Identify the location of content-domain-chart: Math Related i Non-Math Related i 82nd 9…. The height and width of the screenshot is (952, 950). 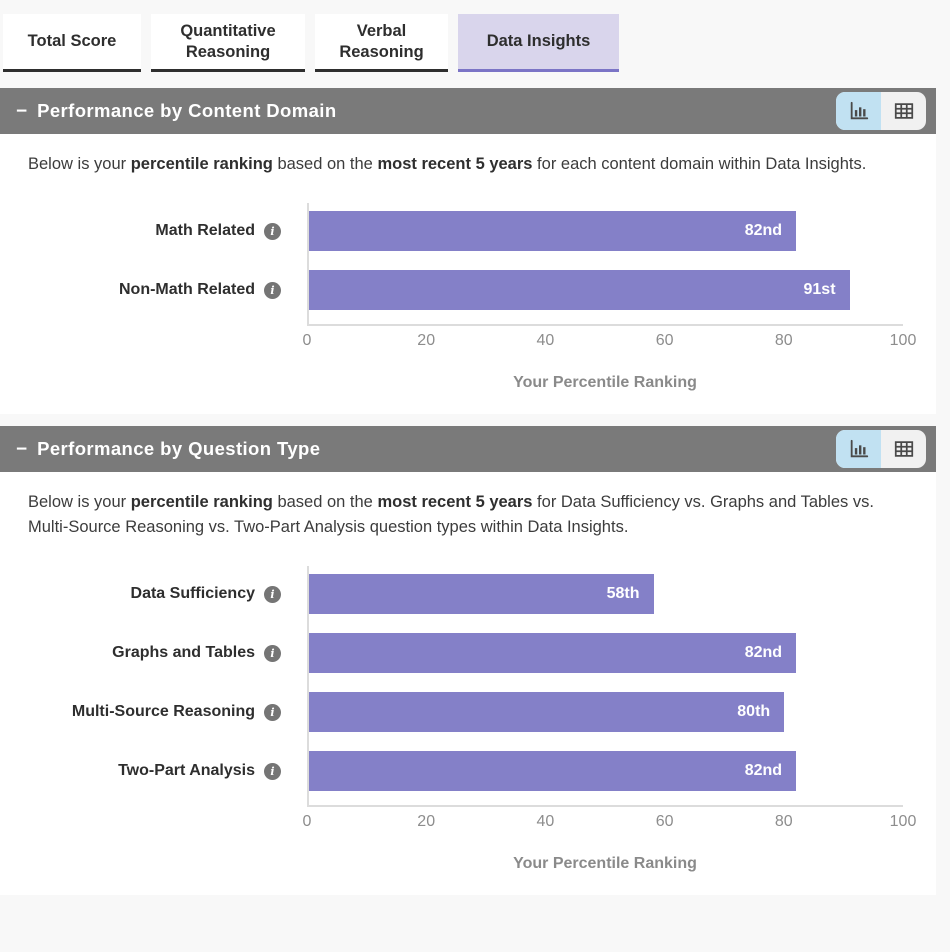
(468, 265).